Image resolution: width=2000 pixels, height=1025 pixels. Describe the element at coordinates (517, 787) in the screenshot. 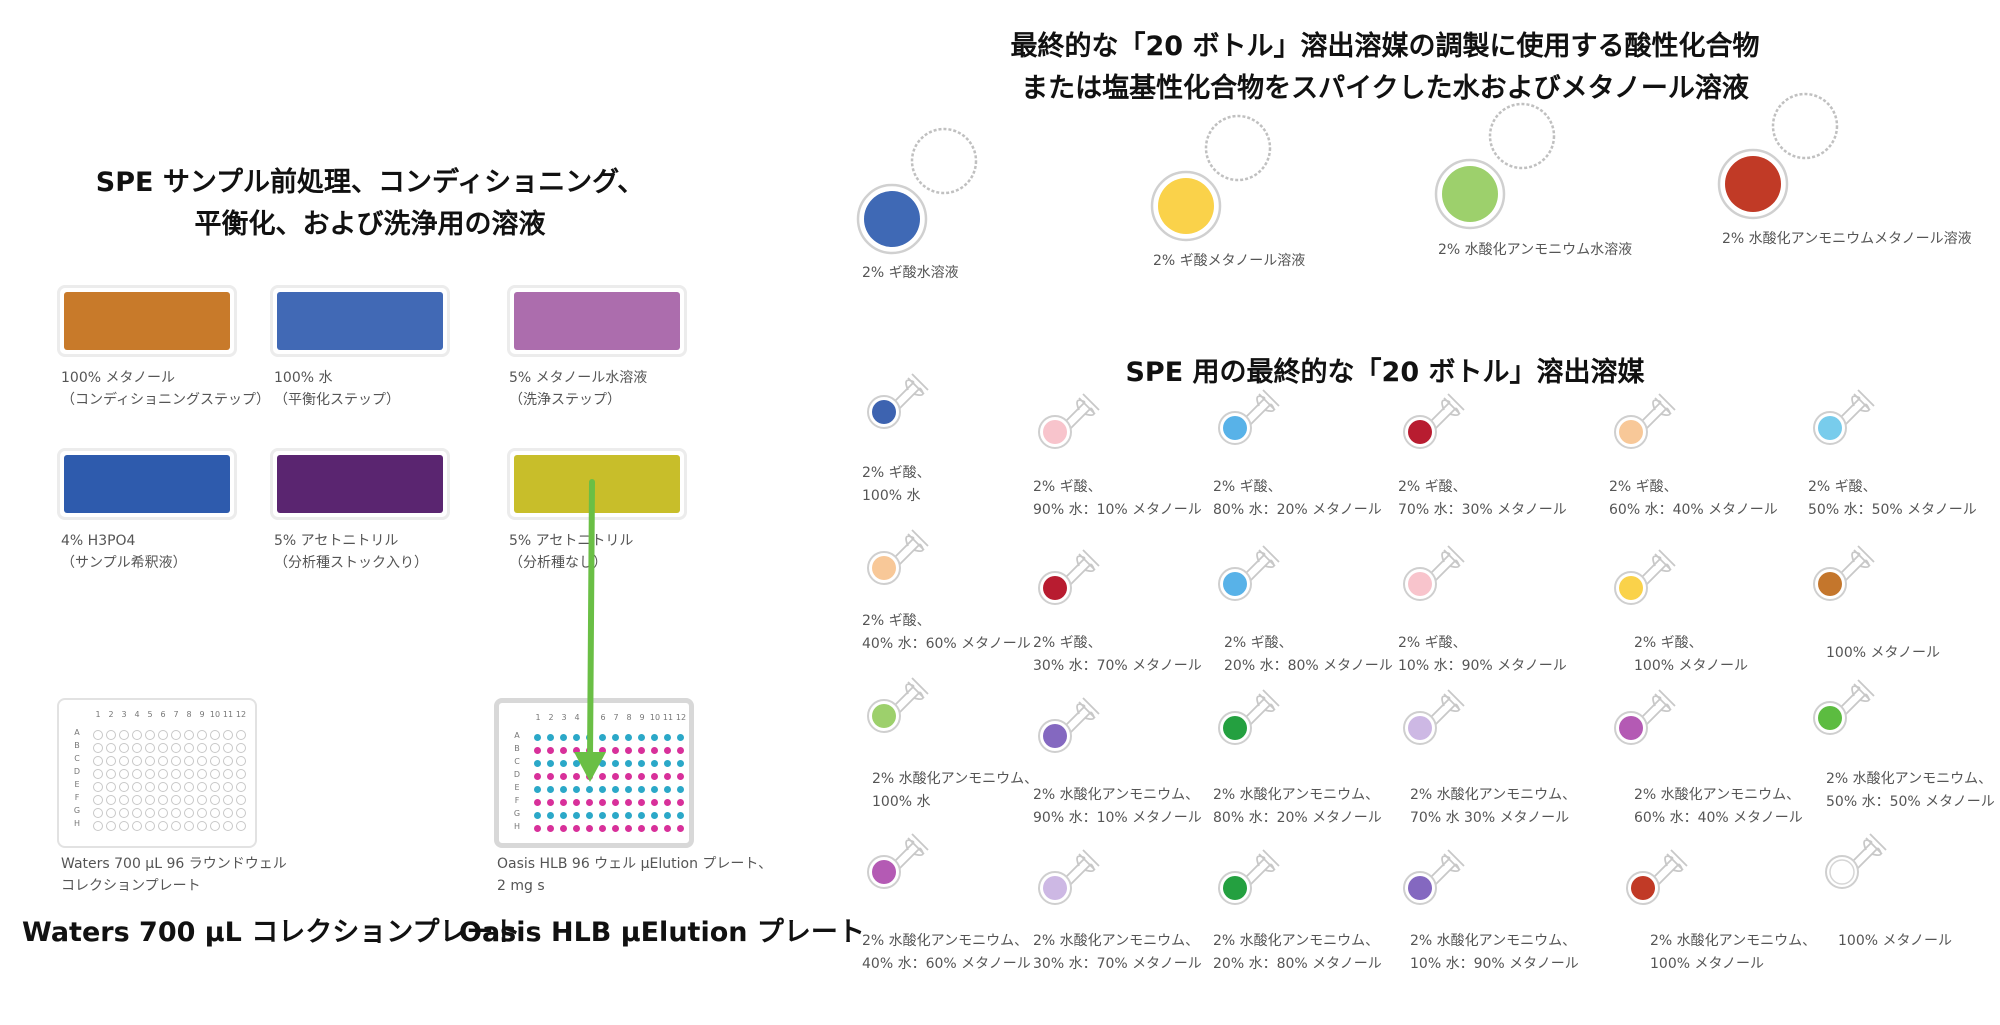

I see `plate-row-label: E` at that location.